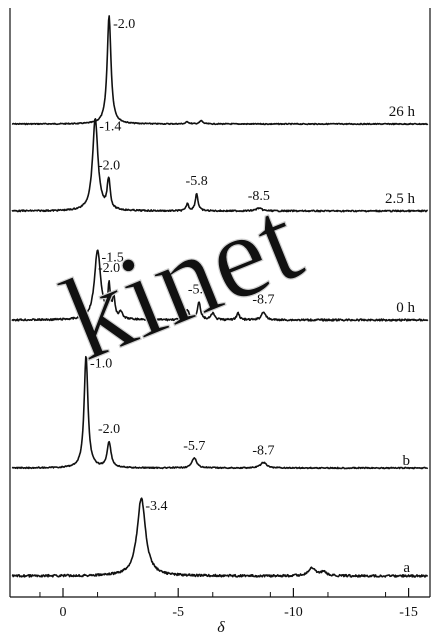  What do you see at coordinates (197, 181) in the screenshot?
I see `peak-value-label: -5.8` at bounding box center [197, 181].